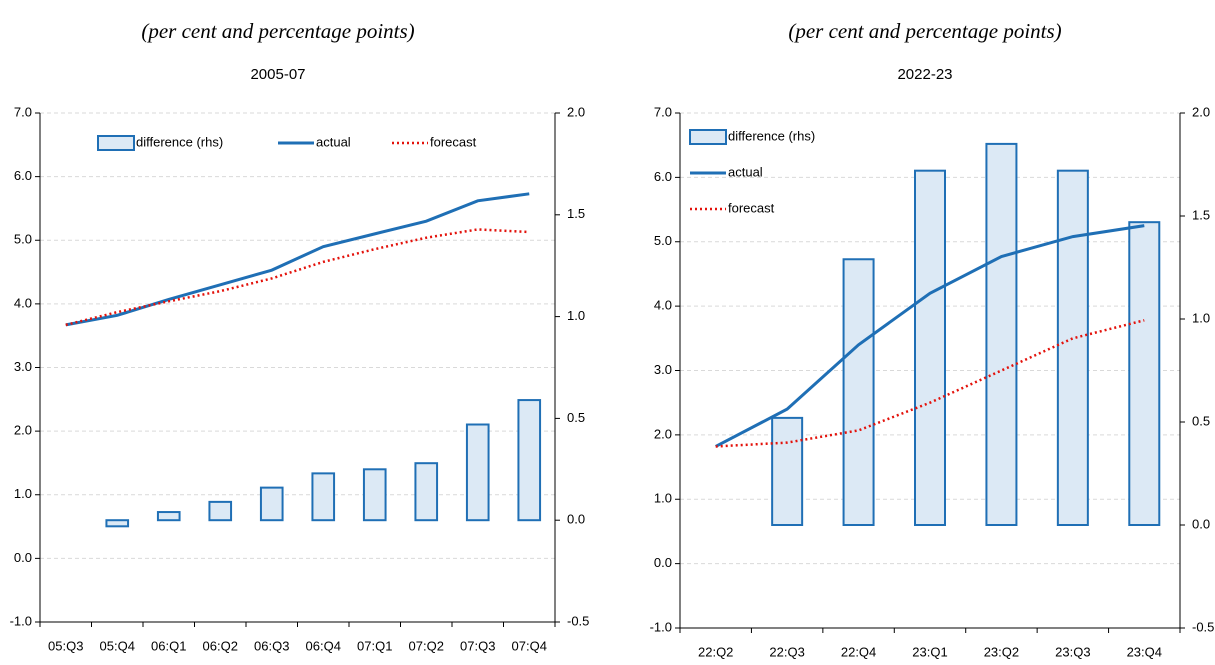 The image size is (1215, 665). What do you see at coordinates (715, 651) in the screenshot?
I see `x-tick-label: 22:Q2` at bounding box center [715, 651].